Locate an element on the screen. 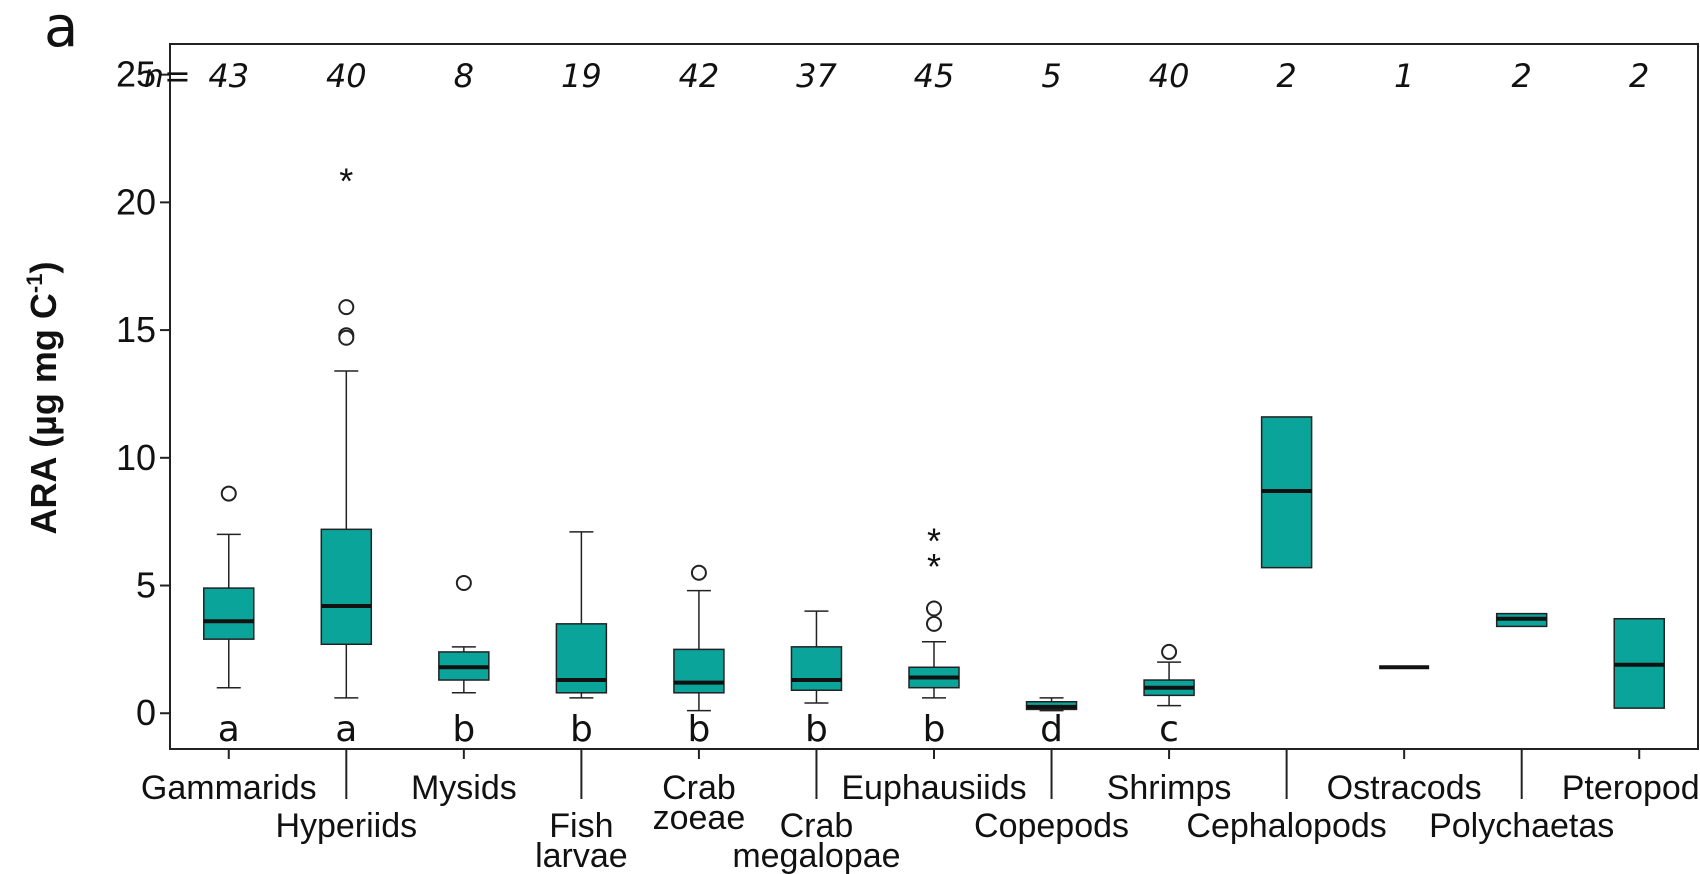 This screenshot has height=874, width=1700. box-group: 43 n= a is located at coordinates (199, 403).